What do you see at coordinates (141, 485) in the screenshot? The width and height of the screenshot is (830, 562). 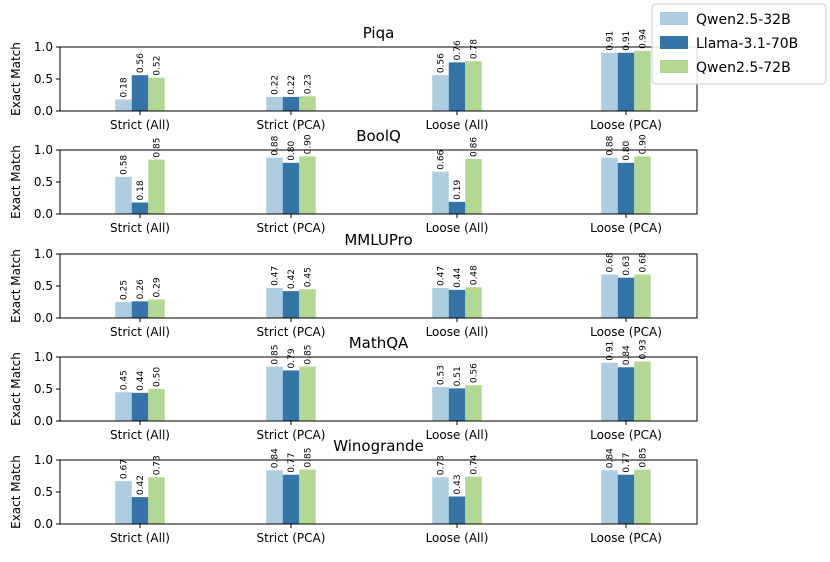 I see `winogrande-bar-label-llama-3-1-70b-0: 0.42` at bounding box center [141, 485].